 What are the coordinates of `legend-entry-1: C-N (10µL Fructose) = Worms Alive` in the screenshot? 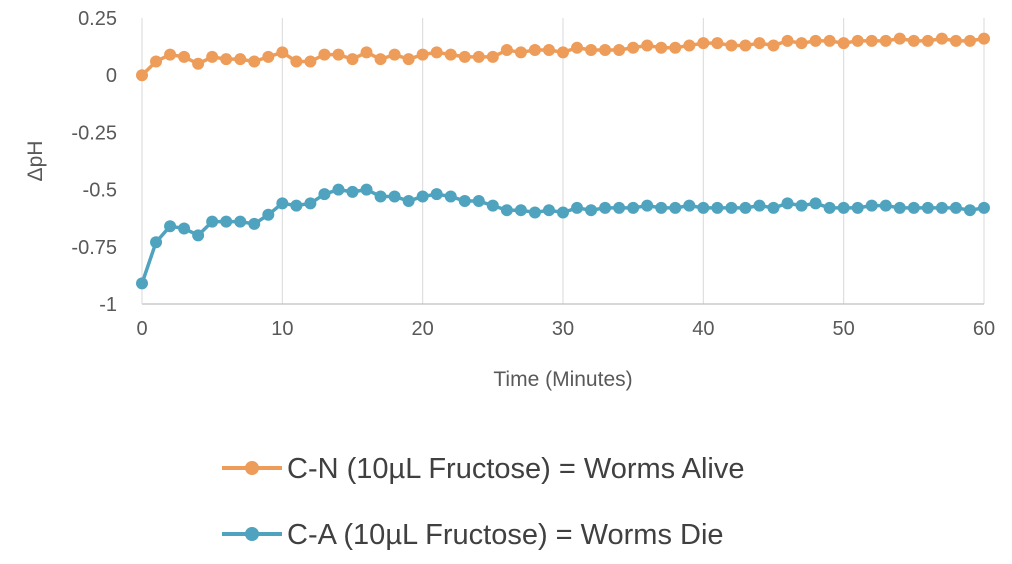 It's located at (483, 469).